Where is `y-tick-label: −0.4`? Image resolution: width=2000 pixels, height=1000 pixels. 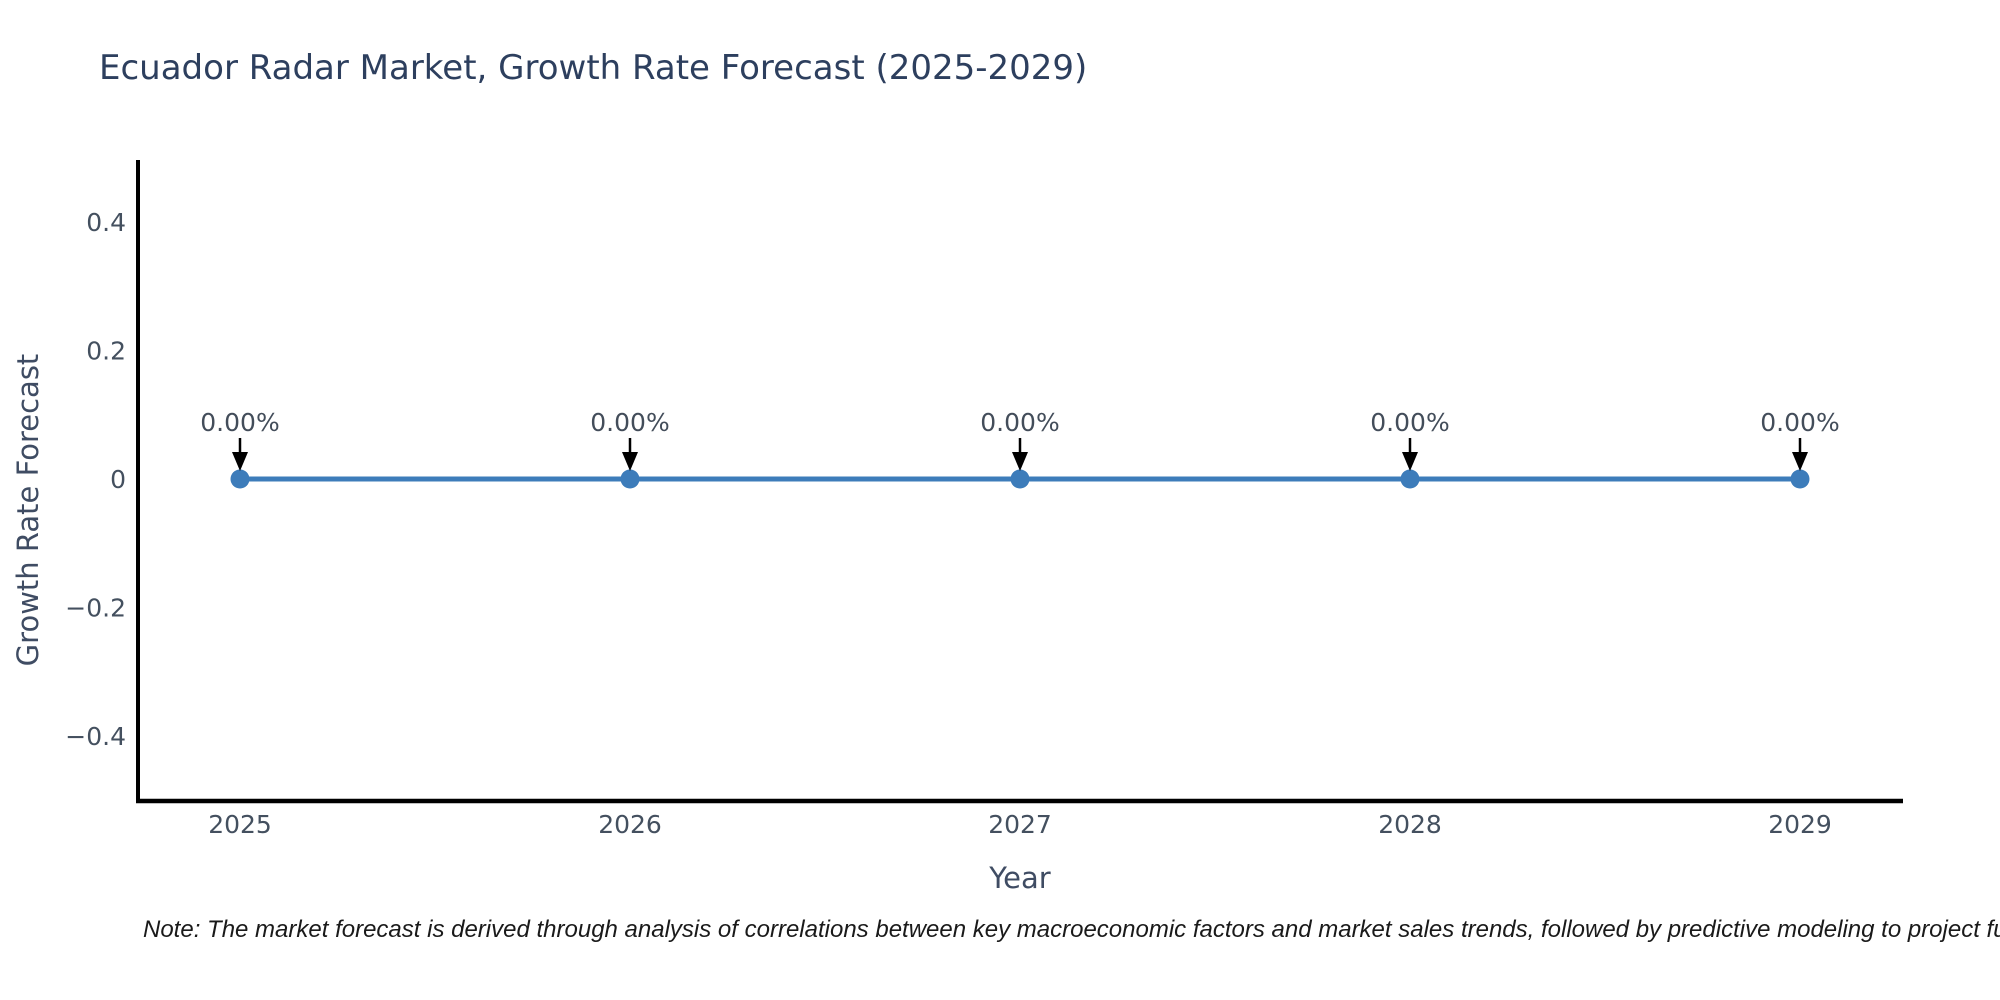 y-tick-label: −0.4 is located at coordinates (95, 736).